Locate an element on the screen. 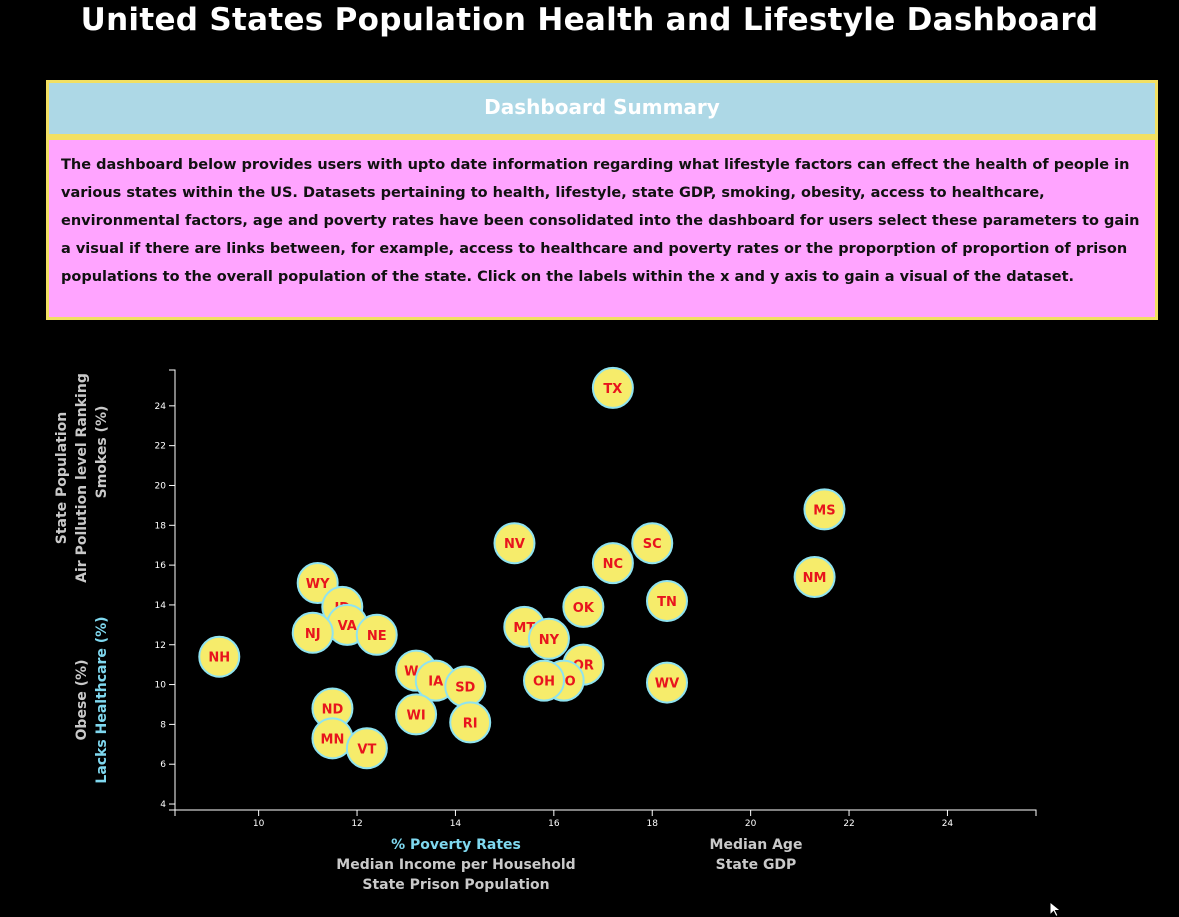 The width and height of the screenshot is (1179, 917). y-label-smokes: Smokes (%) is located at coordinates (102, 452).